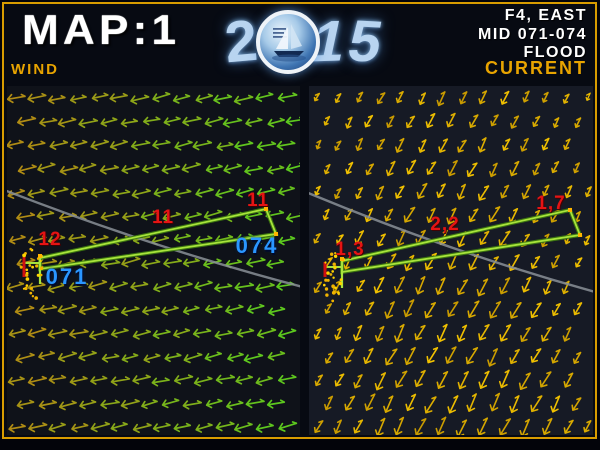  What do you see at coordinates (50, 239) in the screenshot?
I see `course-mark-speed-label: 12` at bounding box center [50, 239].